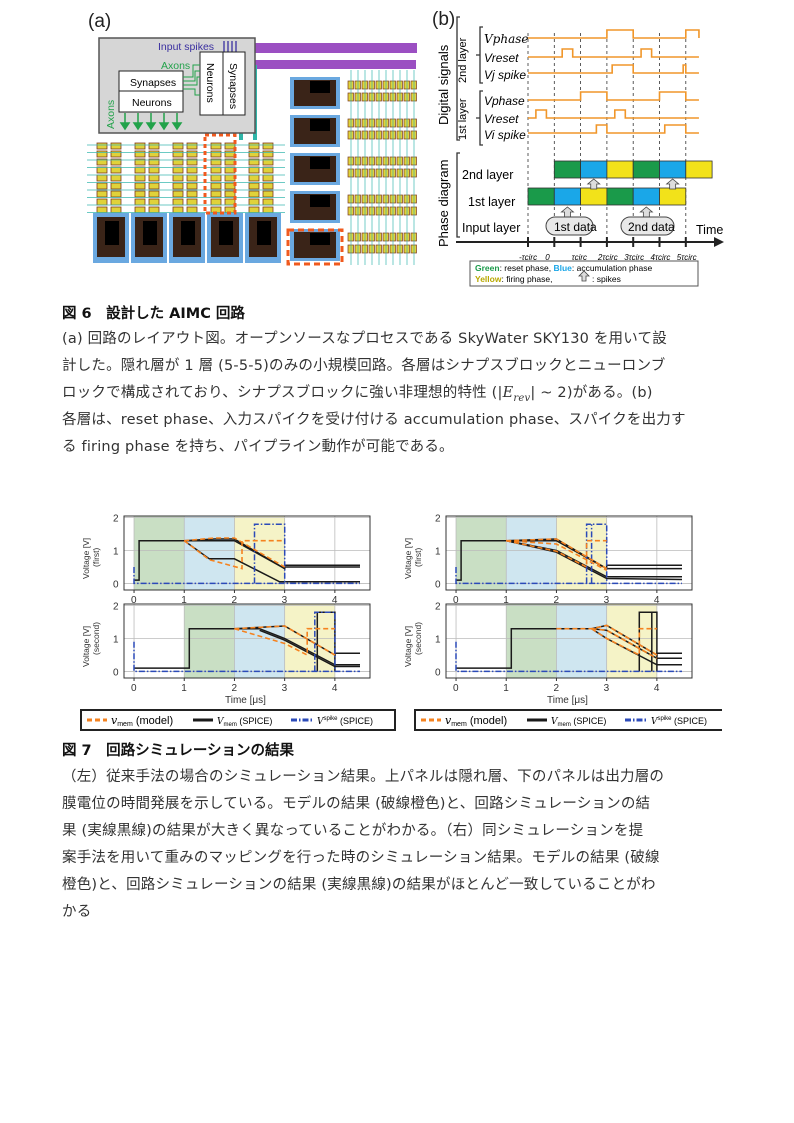 The image size is (794, 1123). I want to click on figure6-caption-title: 図 6 設計した AIMC 回路, so click(153, 314).